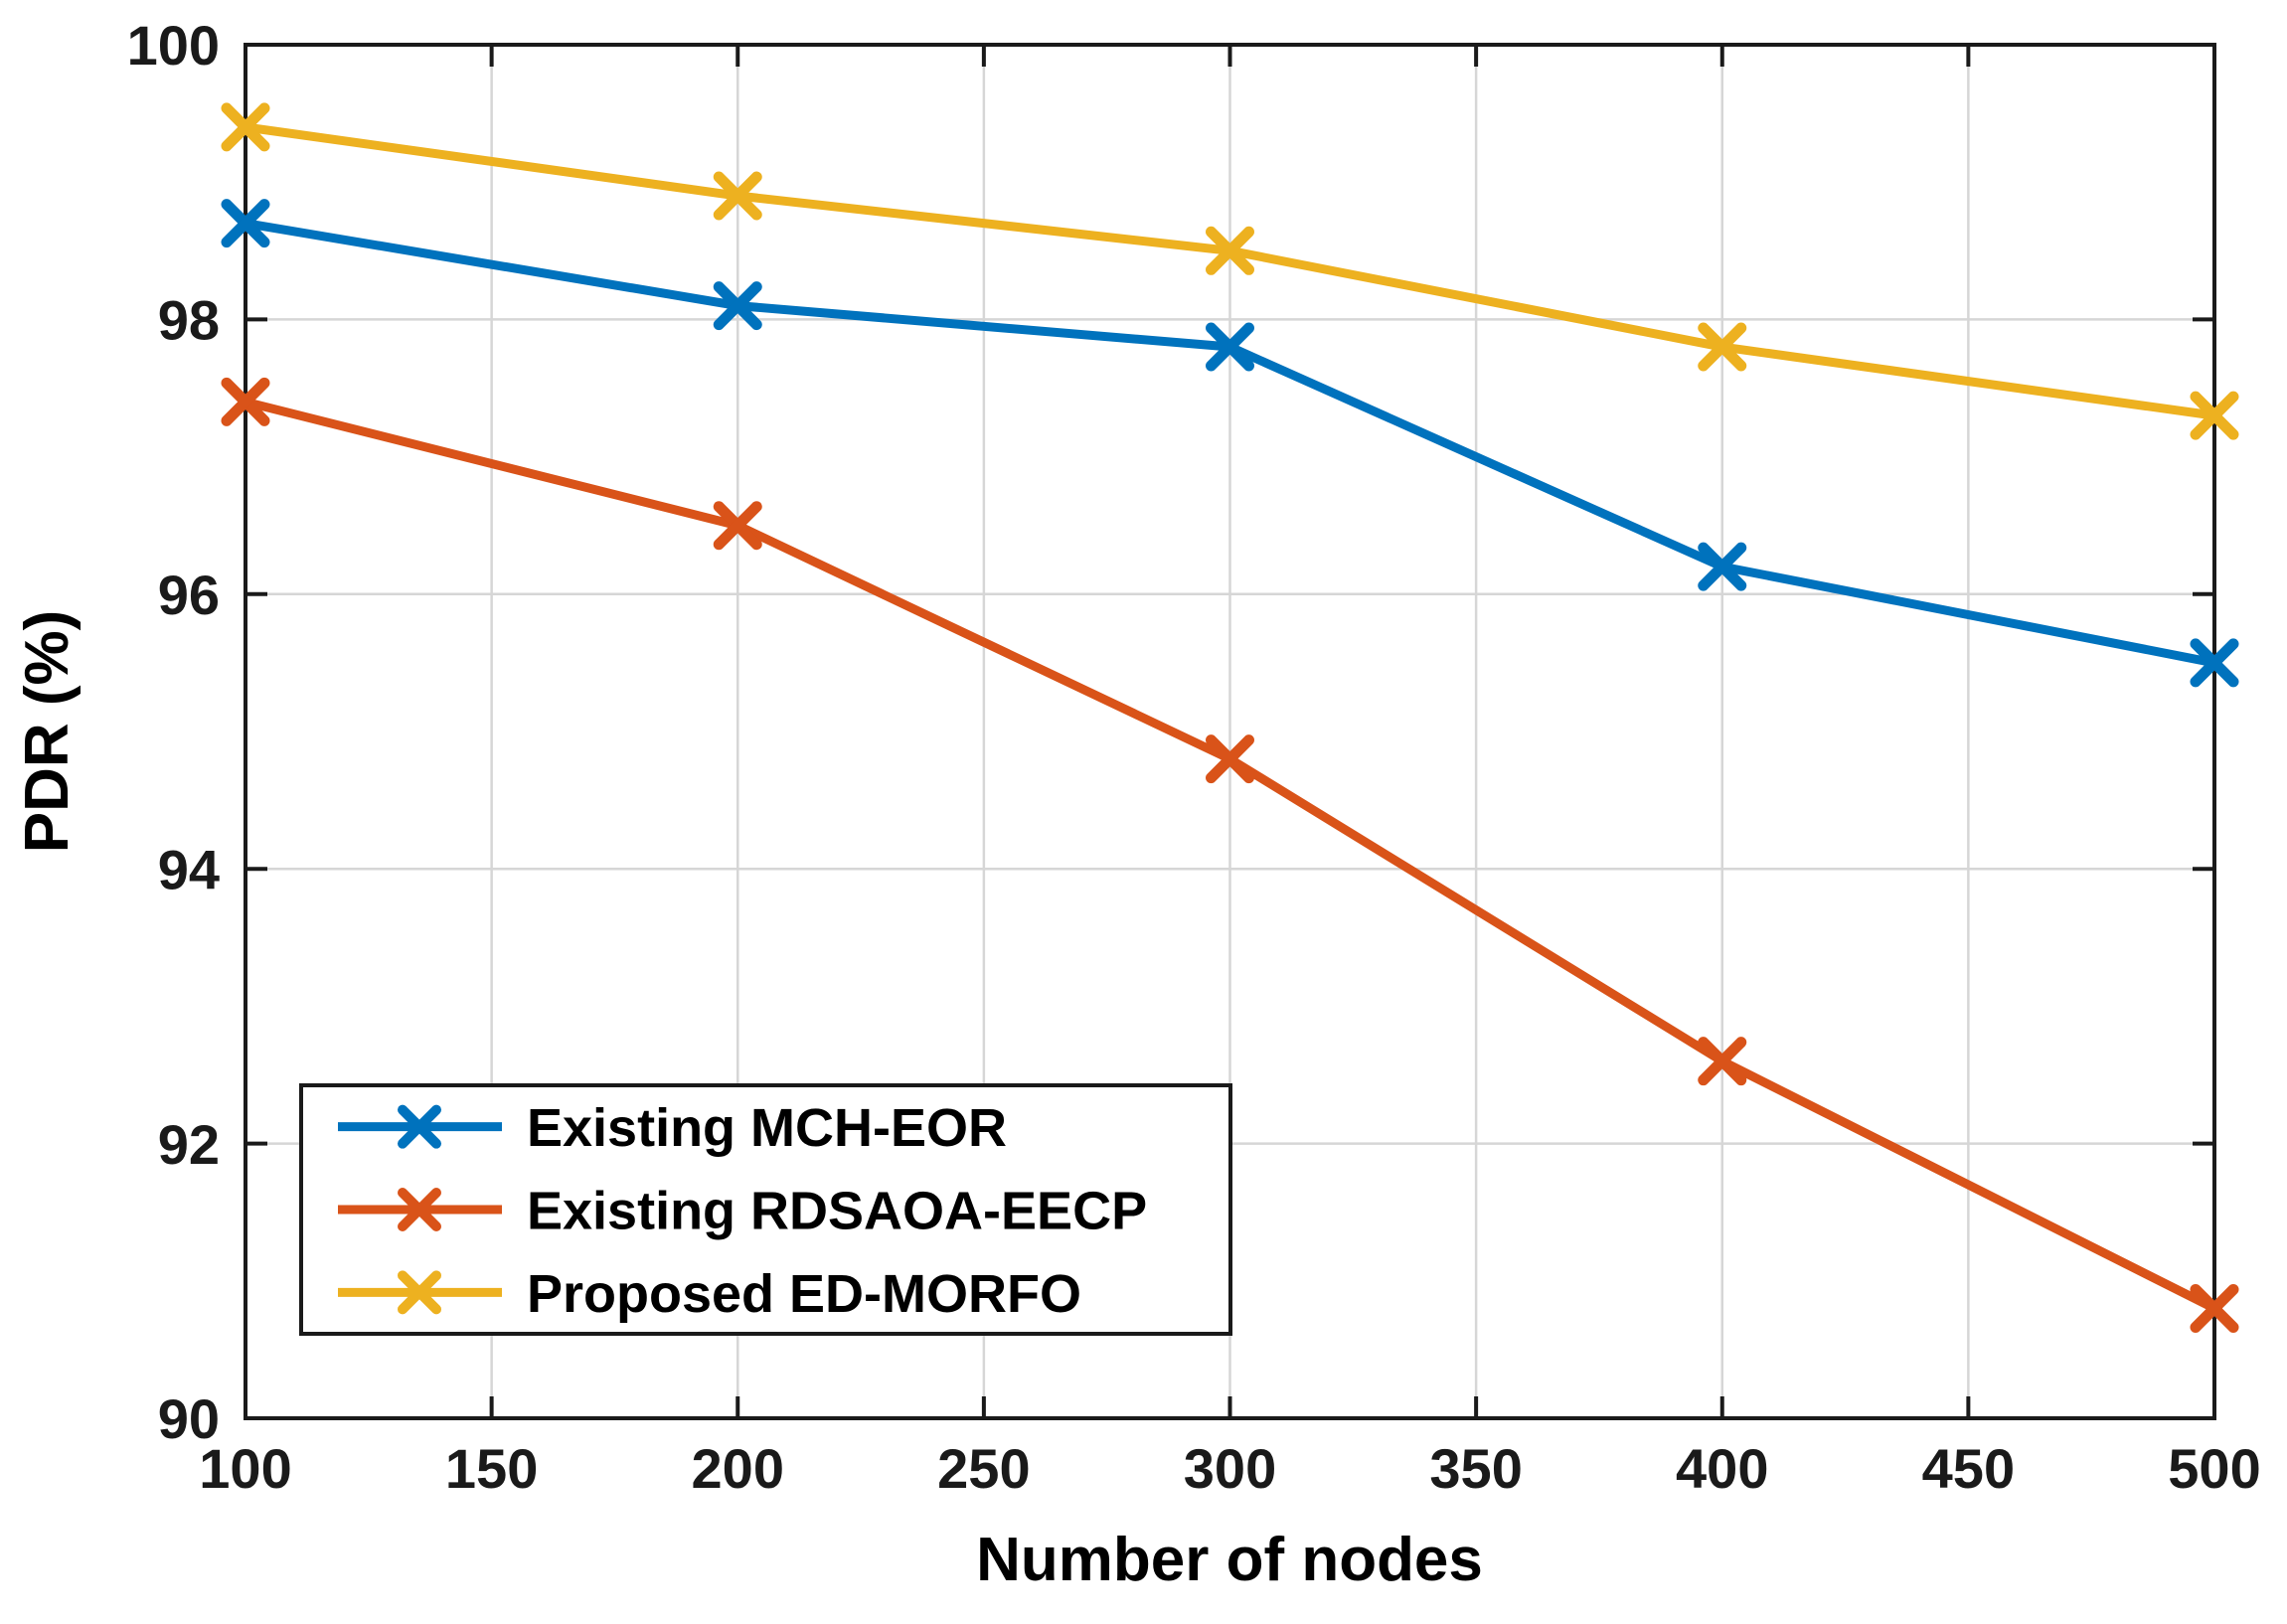 This screenshot has width=2287, height=1624. What do you see at coordinates (491, 1468) in the screenshot?
I see `x-tick-label: 150` at bounding box center [491, 1468].